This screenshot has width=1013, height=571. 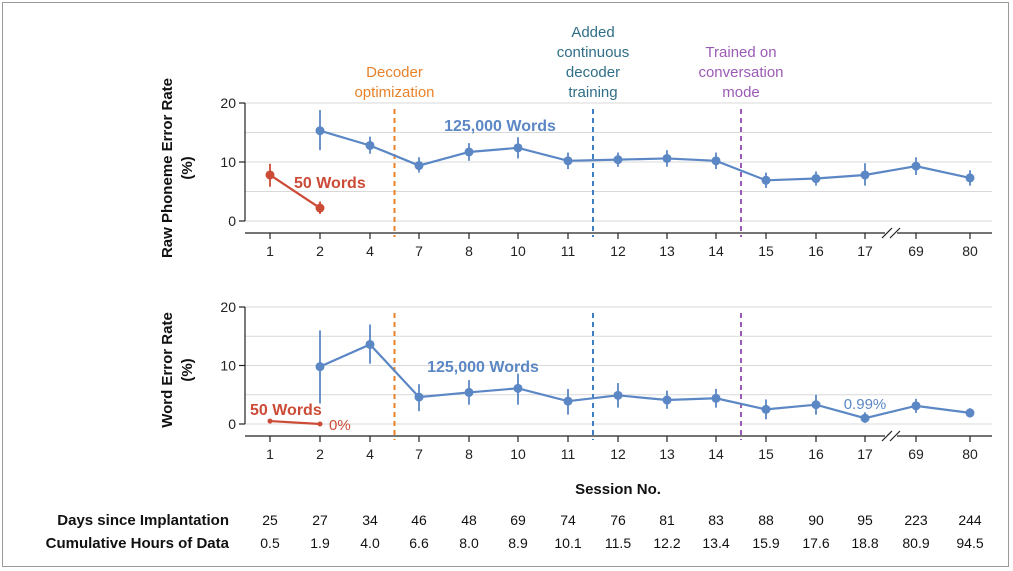 What do you see at coordinates (970, 454) in the screenshot?
I see `x-tick-label: 80` at bounding box center [970, 454].